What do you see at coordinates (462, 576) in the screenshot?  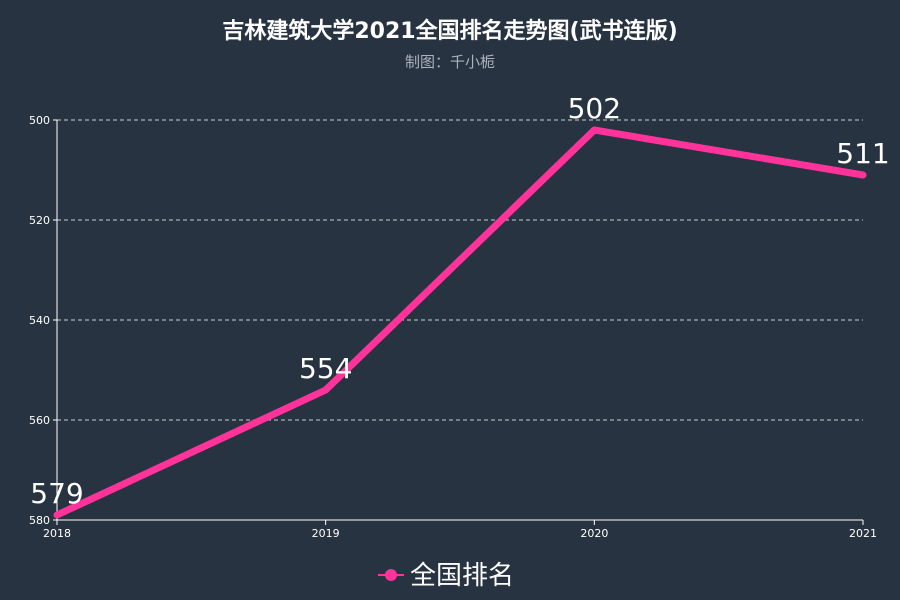 I see `legend-label: 全国排名` at bounding box center [462, 576].